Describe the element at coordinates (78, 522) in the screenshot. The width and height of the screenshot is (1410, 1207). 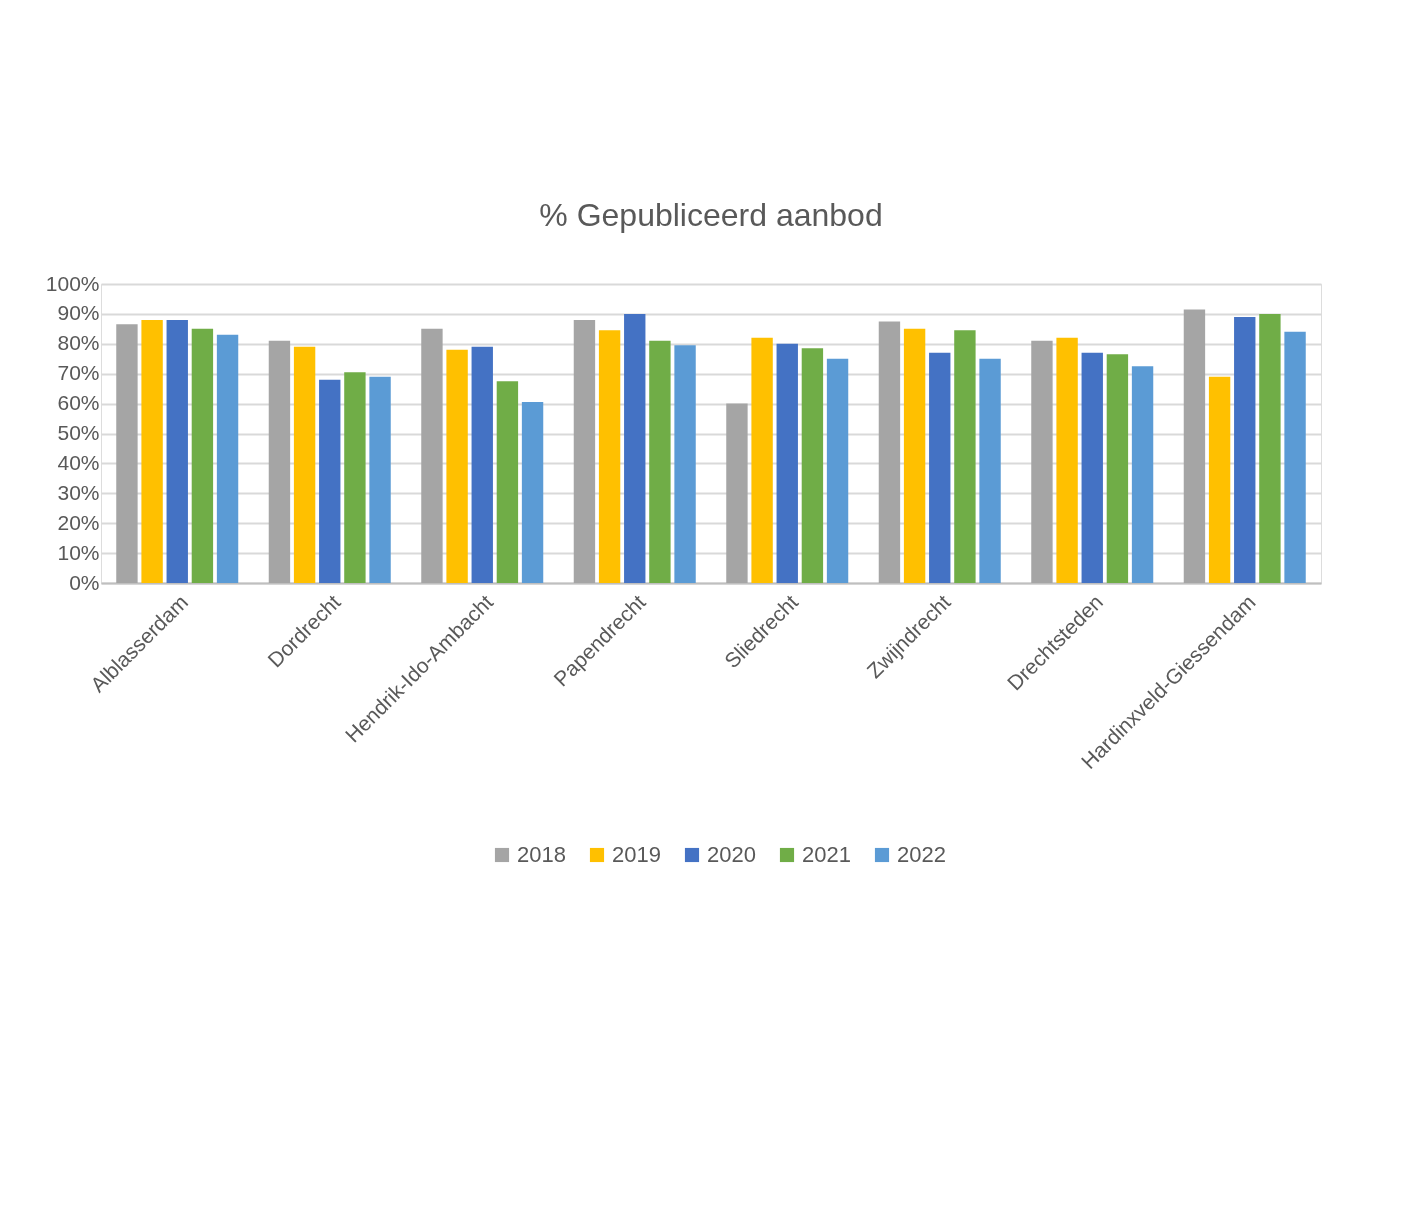
I see `y-tick-label: 20%` at that location.